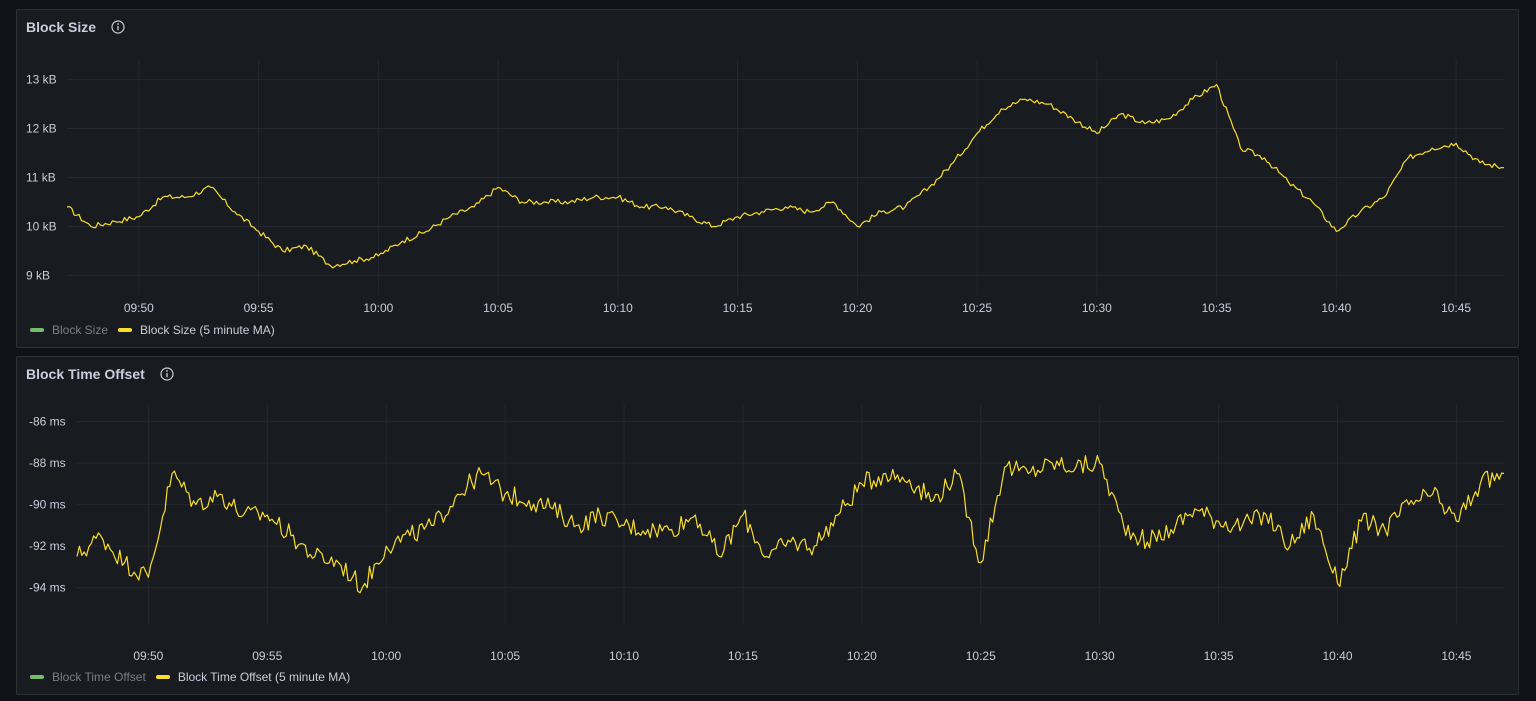  I want to click on y-tick-label: 12 kB, so click(41, 129).